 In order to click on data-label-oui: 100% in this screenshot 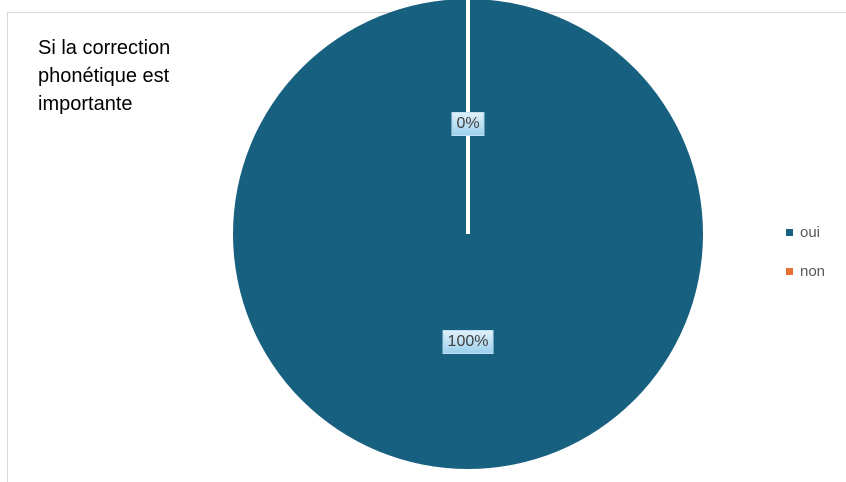, I will do `click(468, 342)`.